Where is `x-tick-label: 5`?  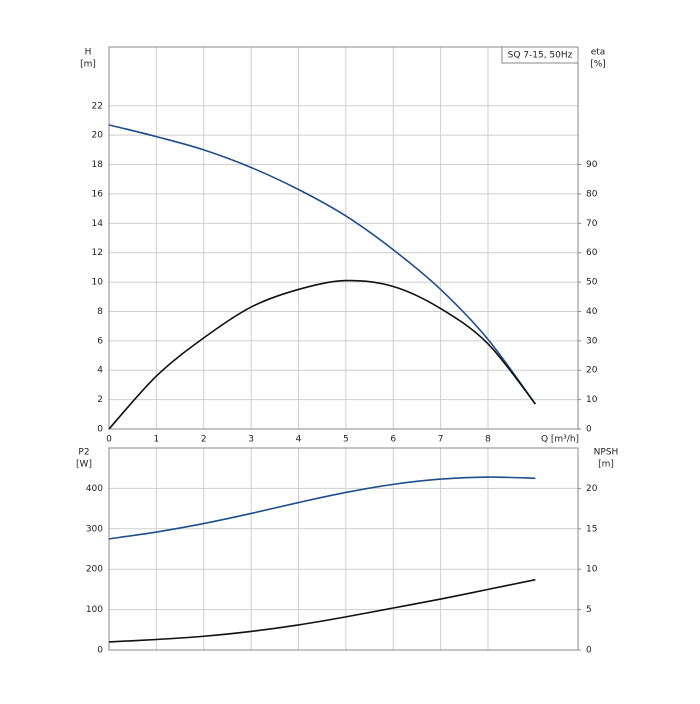 x-tick-label: 5 is located at coordinates (346, 440).